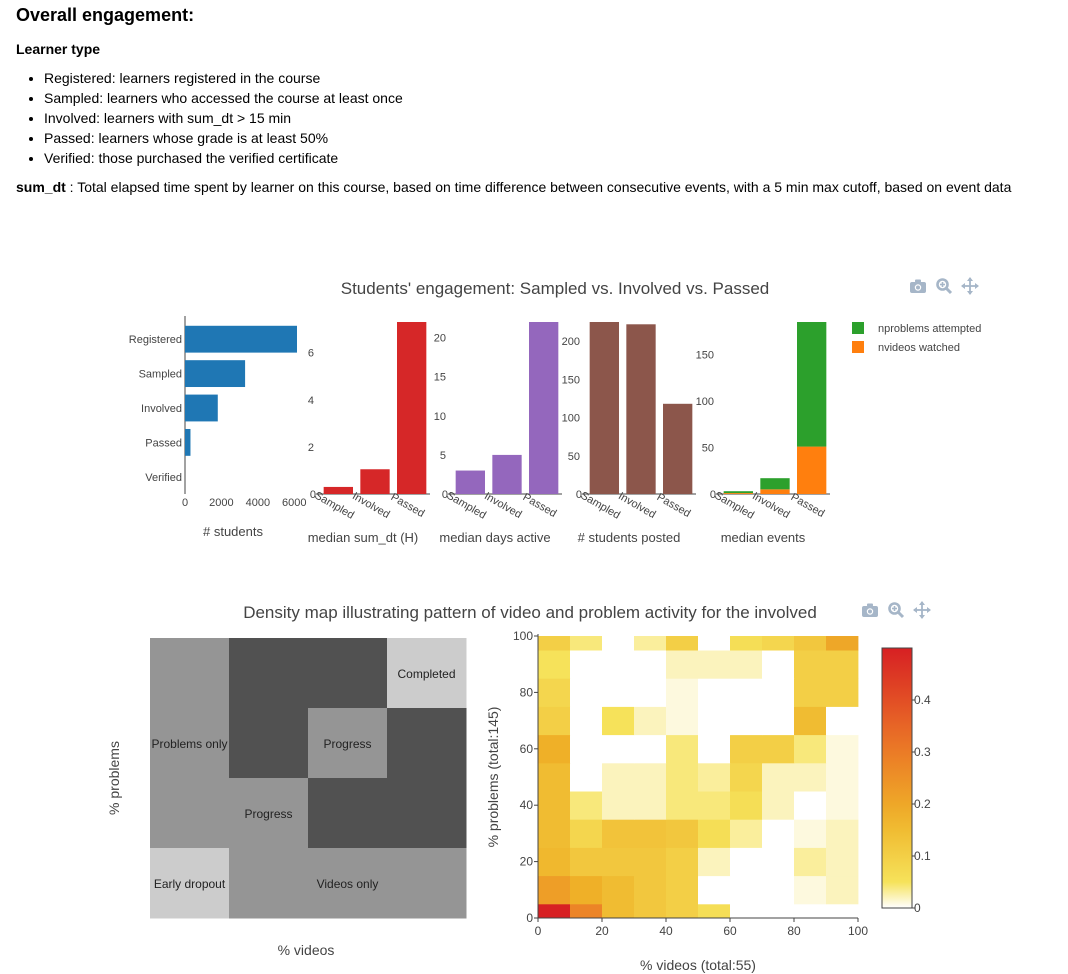  I want to click on bar-involved-nvideos, so click(775, 491).